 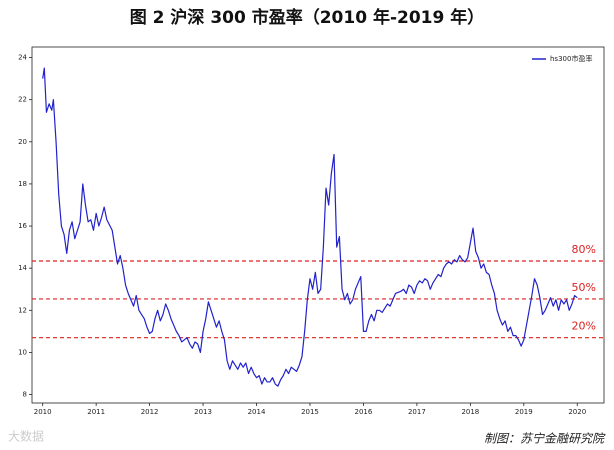 What do you see at coordinates (524, 412) in the screenshot?
I see `x-tick-label: 2019` at bounding box center [524, 412].